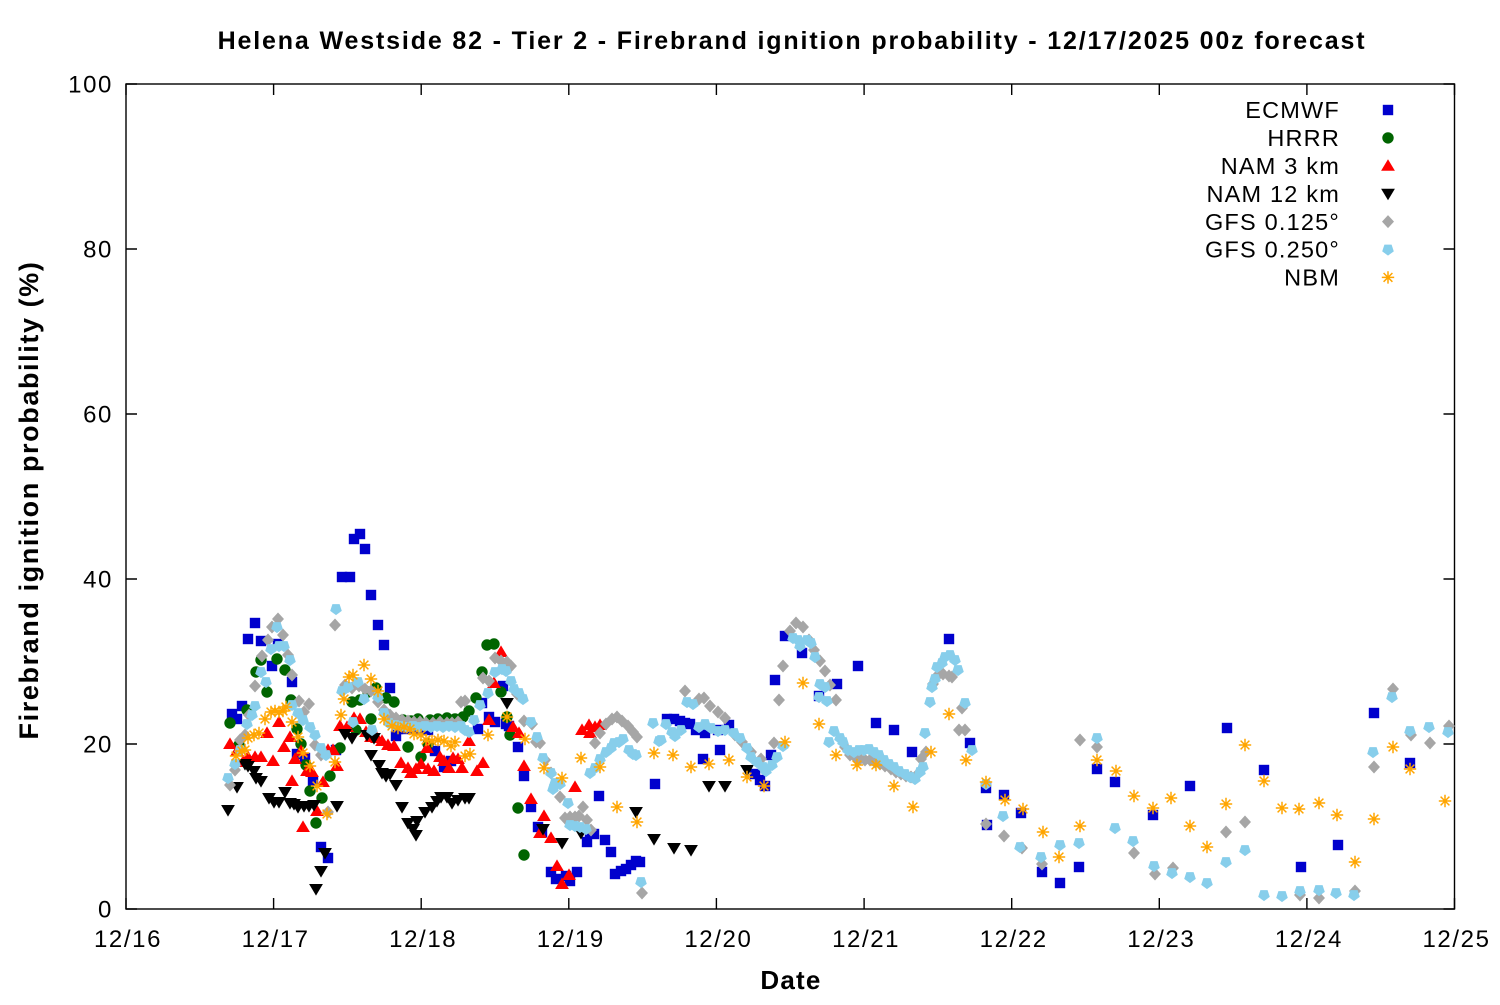  What do you see at coordinates (423, 939) in the screenshot?
I see `svg-text: 12/18` at bounding box center [423, 939].